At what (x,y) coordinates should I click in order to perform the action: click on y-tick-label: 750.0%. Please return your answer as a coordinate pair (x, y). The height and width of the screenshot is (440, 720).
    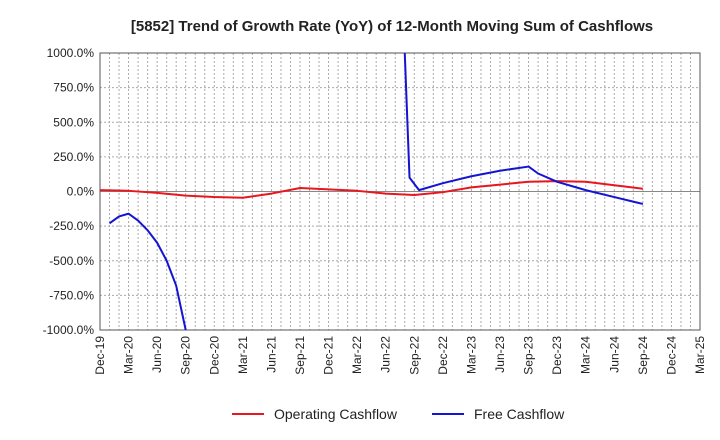
    Looking at the image, I should click on (73, 88).